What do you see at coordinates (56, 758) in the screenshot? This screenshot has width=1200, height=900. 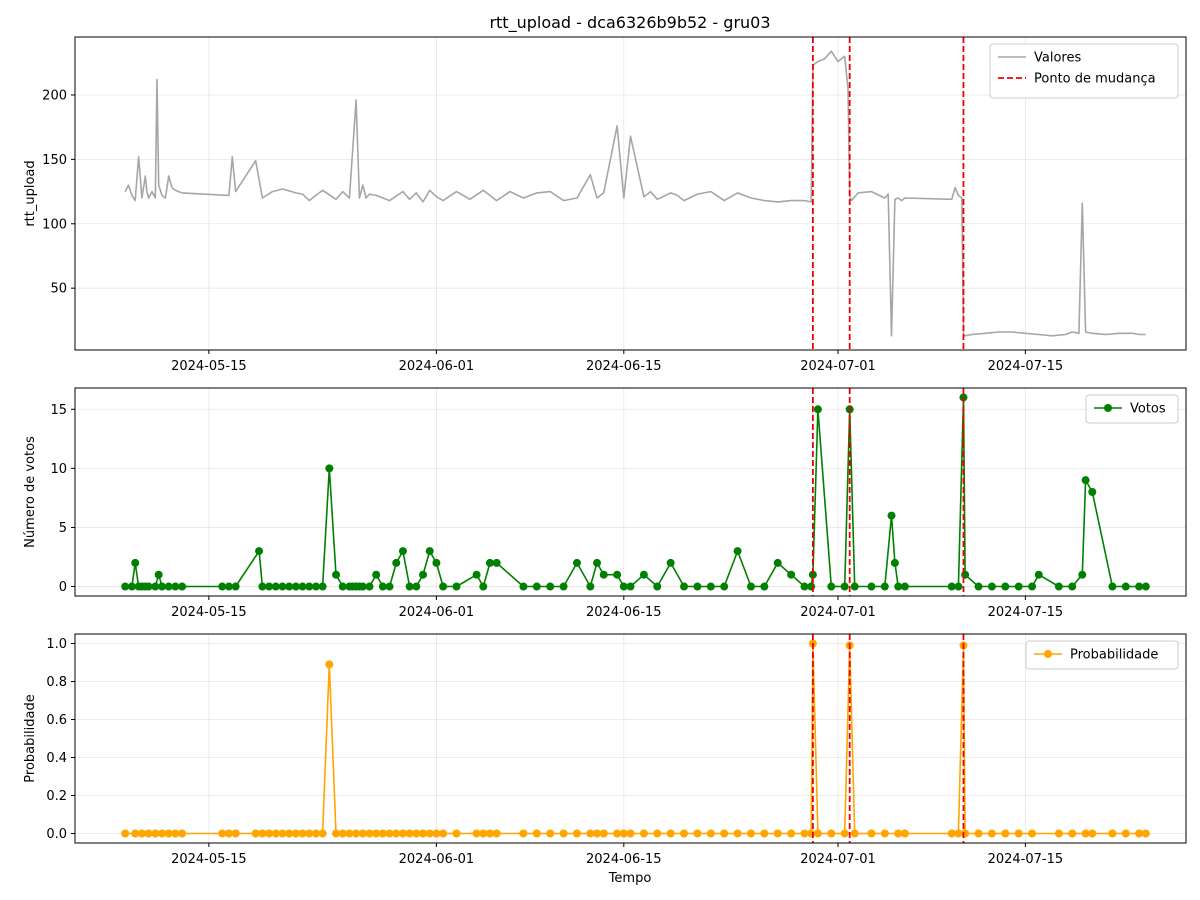 I see `y-tick-label: 0.4` at bounding box center [56, 758].